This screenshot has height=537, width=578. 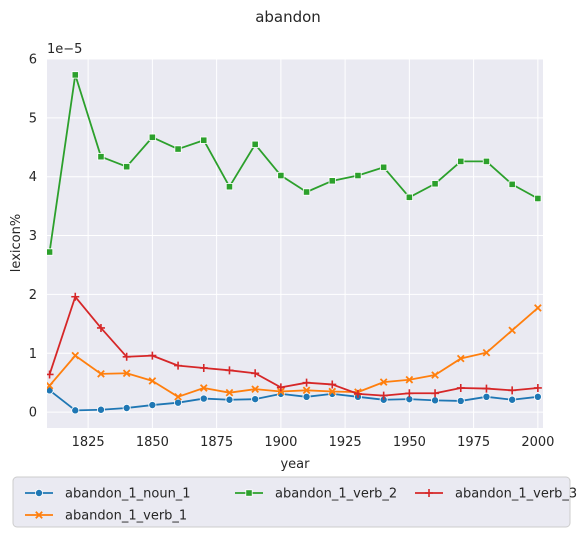 I want to click on y-tick-label: 0, so click(x=33, y=413).